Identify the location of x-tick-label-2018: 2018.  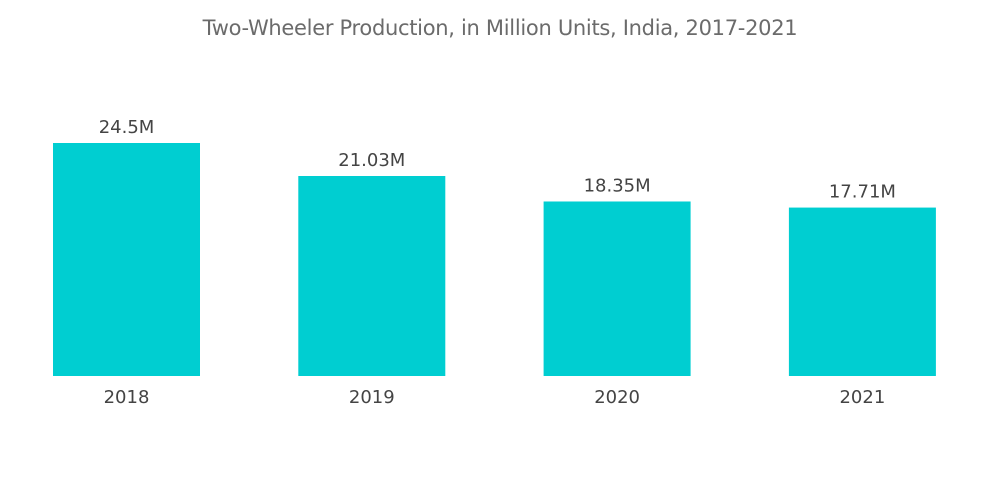
(127, 397).